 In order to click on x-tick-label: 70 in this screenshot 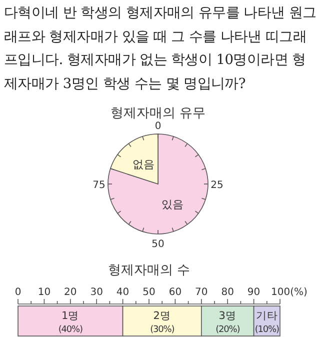, I will do `click(201, 292)`.